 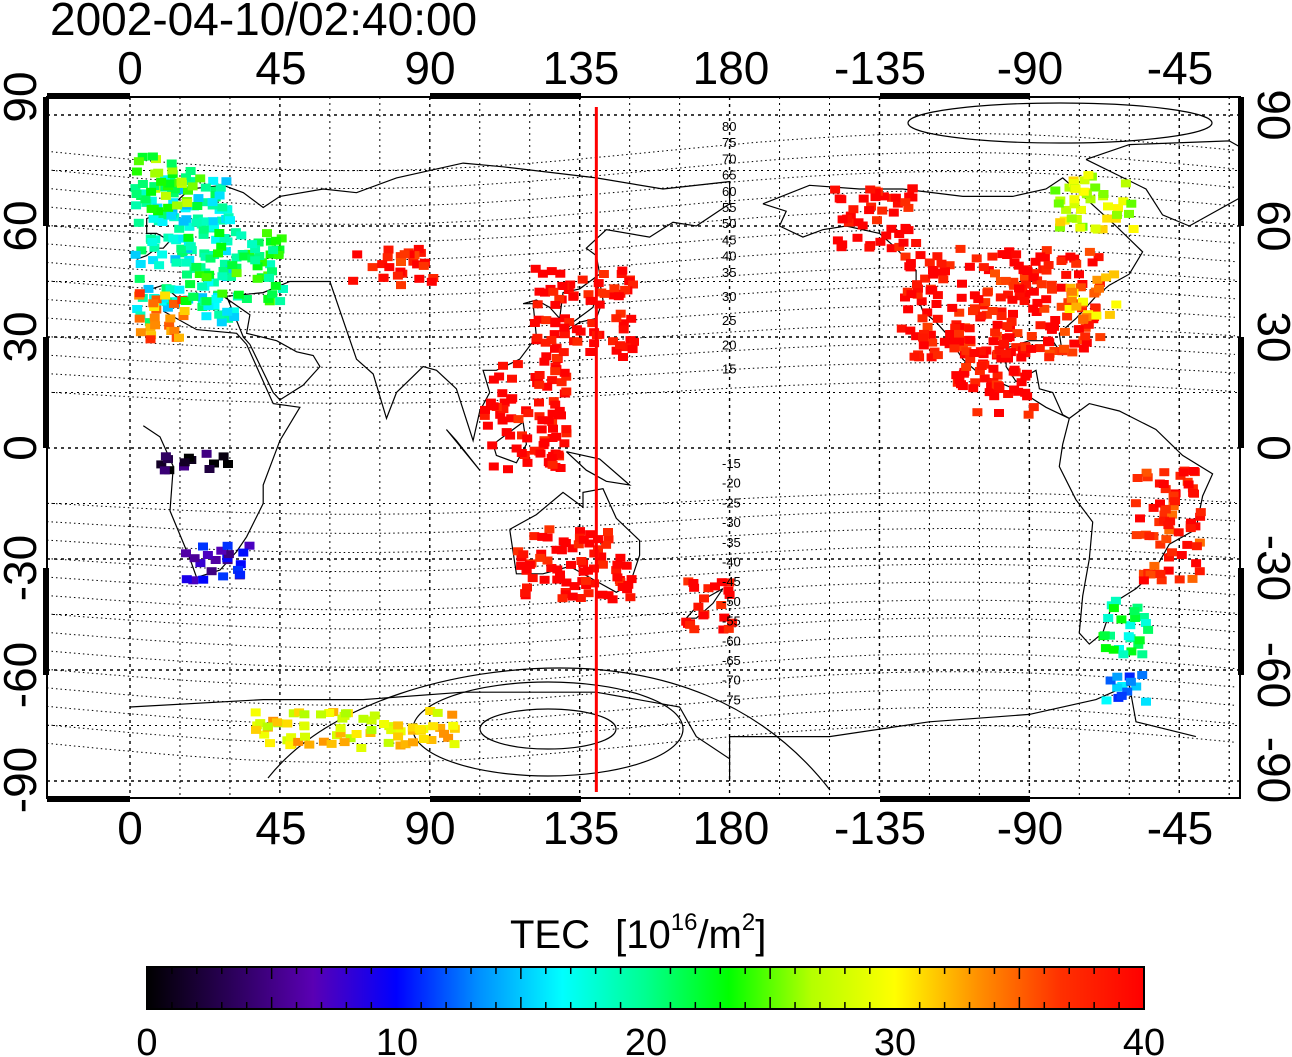 What do you see at coordinates (1180, 828) in the screenshot?
I see `bottom-lon-label: -45` at bounding box center [1180, 828].